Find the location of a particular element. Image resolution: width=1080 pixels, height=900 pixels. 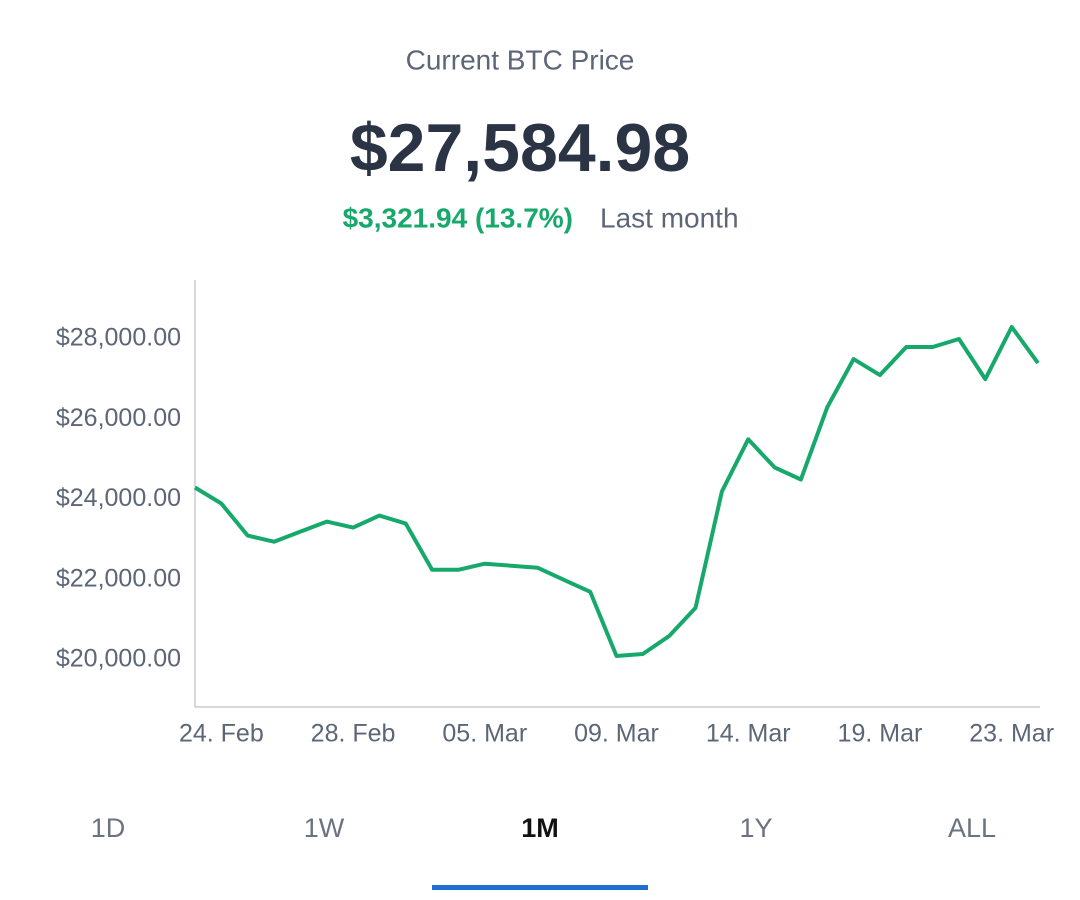

x-tick-label: 23. Mar is located at coordinates (1011, 734).